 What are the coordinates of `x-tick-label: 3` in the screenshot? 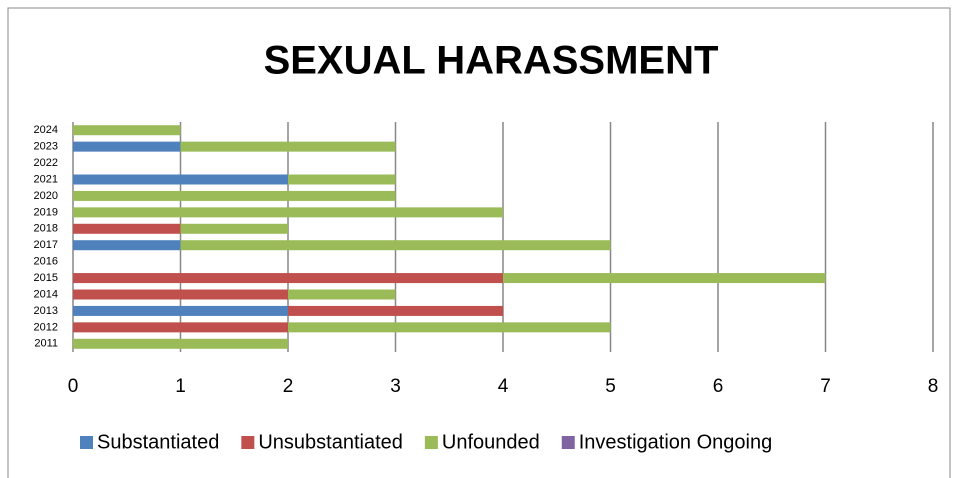 It's located at (395, 386).